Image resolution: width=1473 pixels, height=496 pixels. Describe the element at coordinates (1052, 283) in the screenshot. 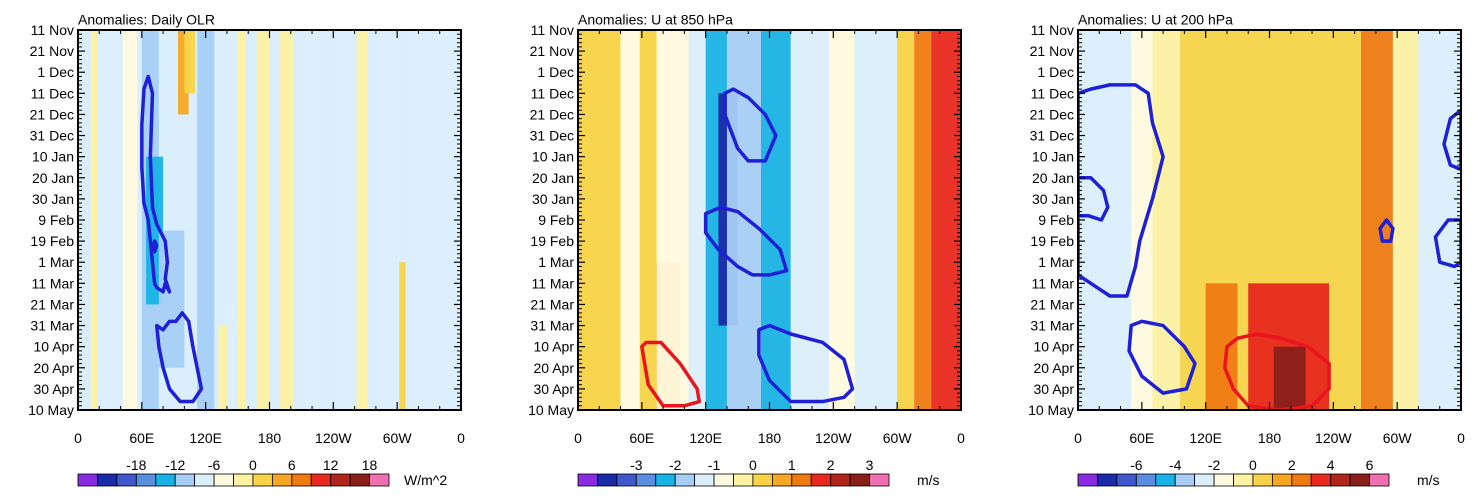

I see `y-tick-label: 11 Mar` at that location.